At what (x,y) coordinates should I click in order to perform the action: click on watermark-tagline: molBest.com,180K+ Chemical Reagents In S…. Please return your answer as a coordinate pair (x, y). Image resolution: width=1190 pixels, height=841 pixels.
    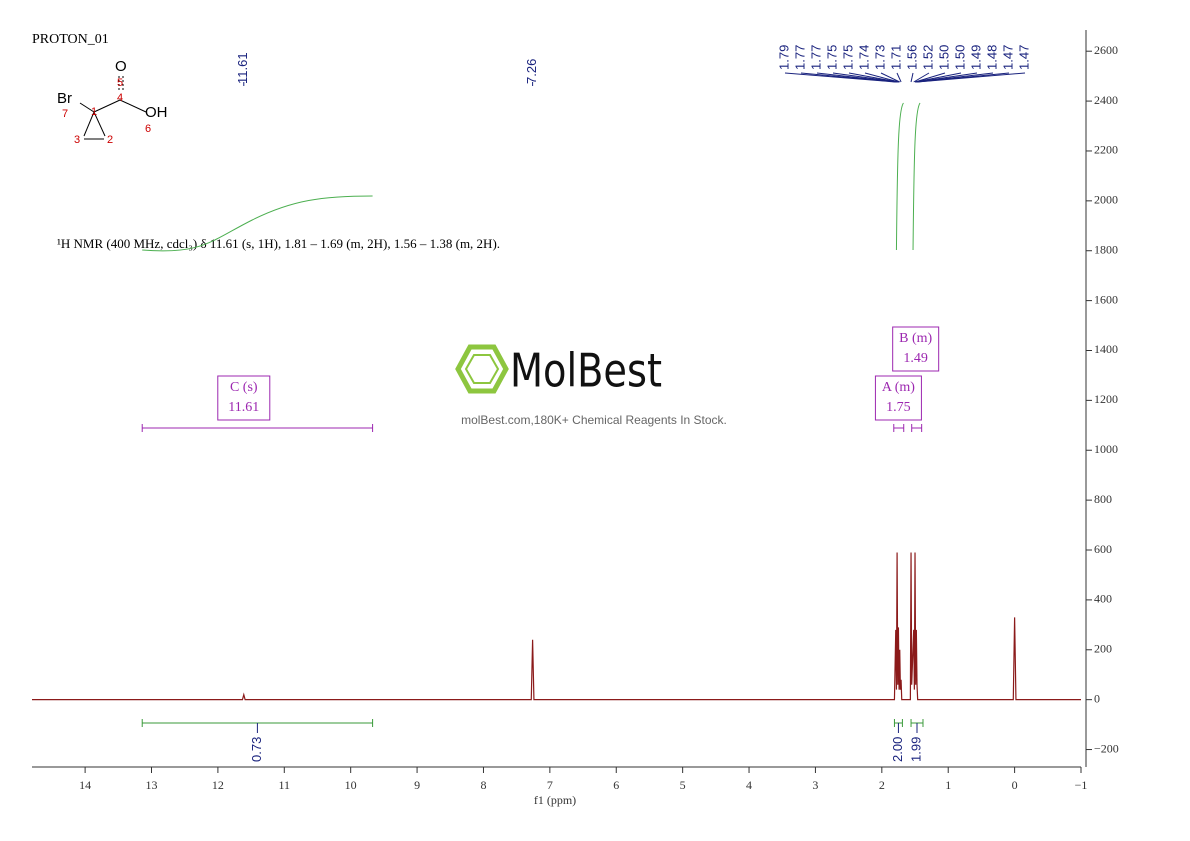
    Looking at the image, I should click on (594, 420).